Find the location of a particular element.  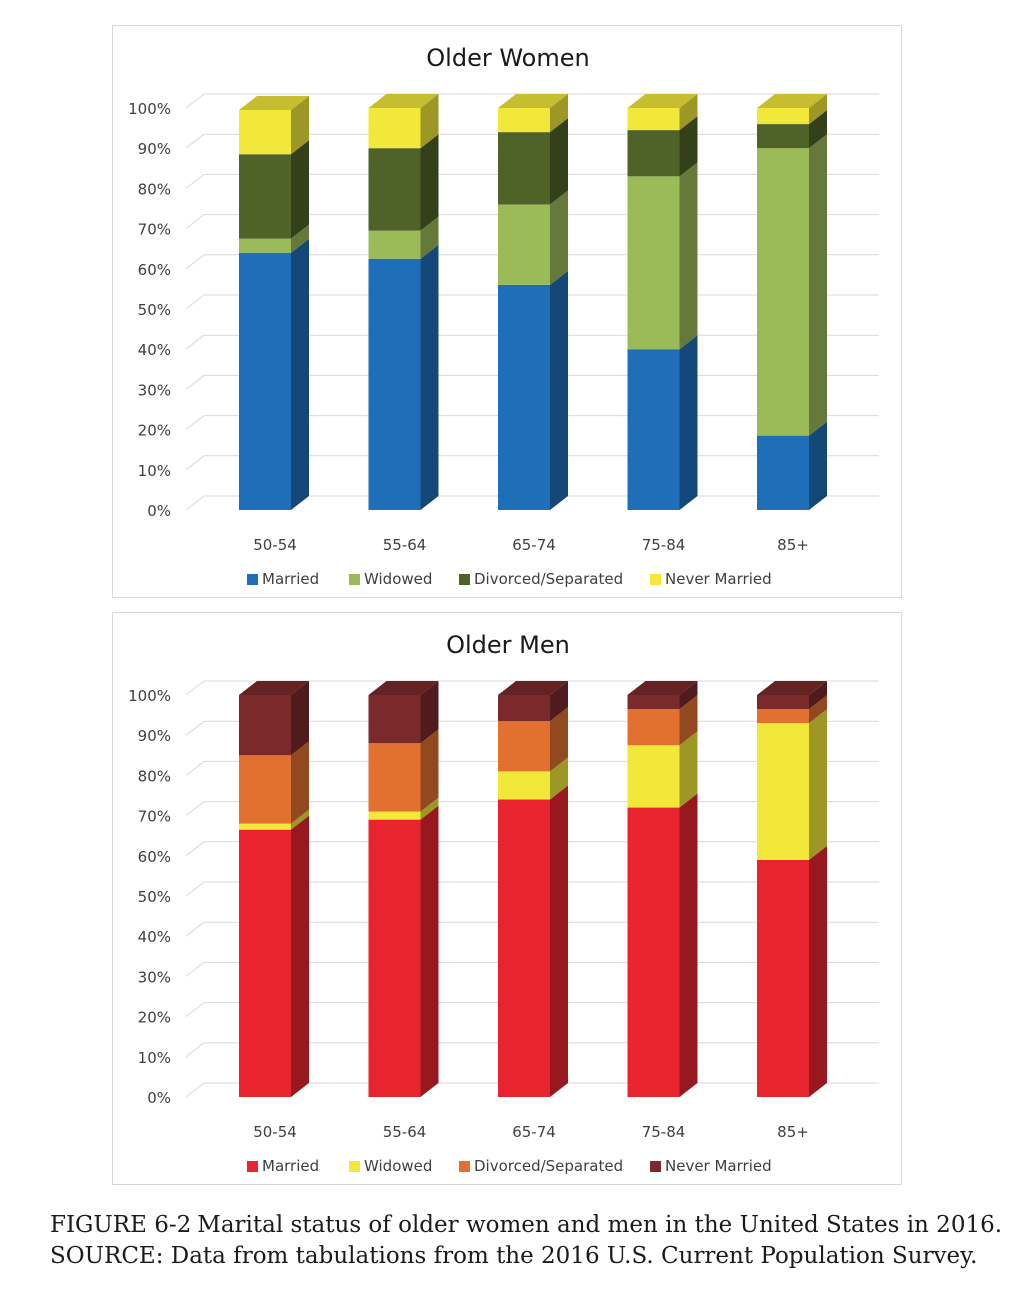

men-y-tick-label: 50% is located at coordinates (154, 897).